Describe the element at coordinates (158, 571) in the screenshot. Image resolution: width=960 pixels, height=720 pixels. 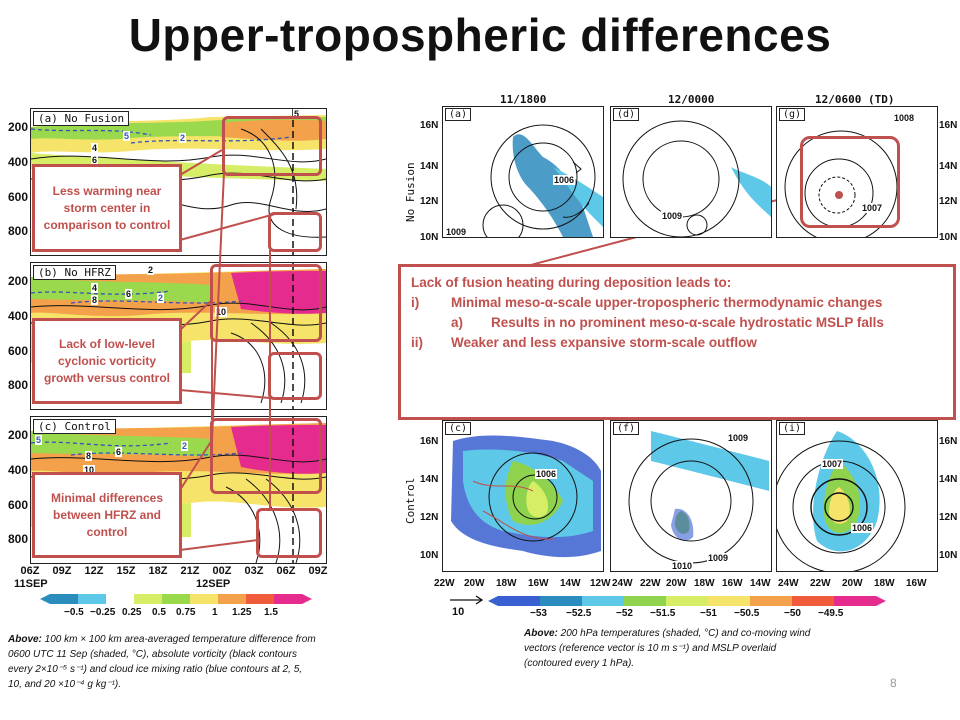
I see `x-tick: 18Z` at that location.